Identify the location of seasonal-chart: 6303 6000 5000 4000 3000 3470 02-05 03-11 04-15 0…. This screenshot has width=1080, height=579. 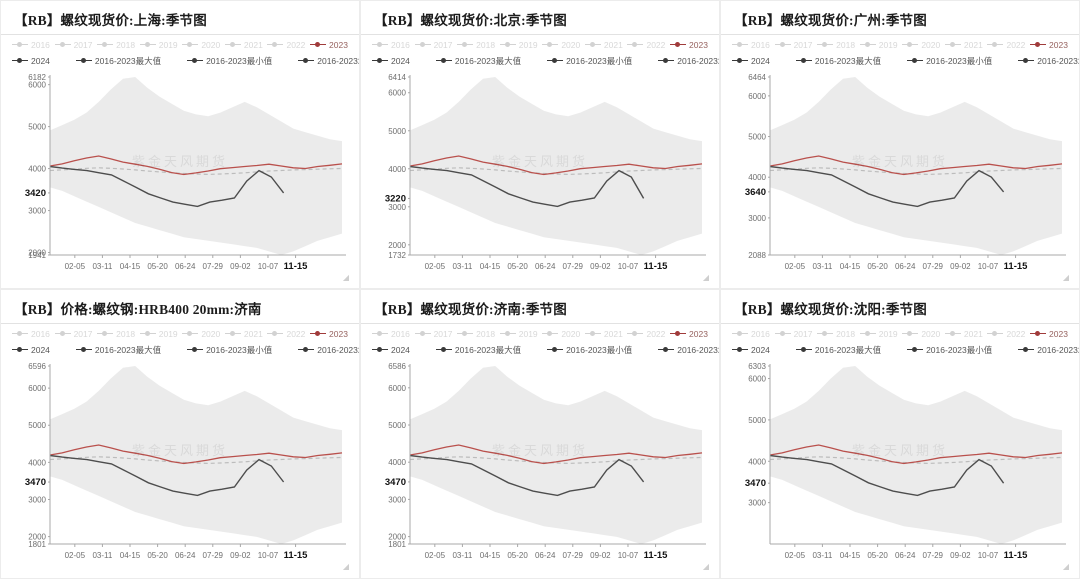
(900, 465).